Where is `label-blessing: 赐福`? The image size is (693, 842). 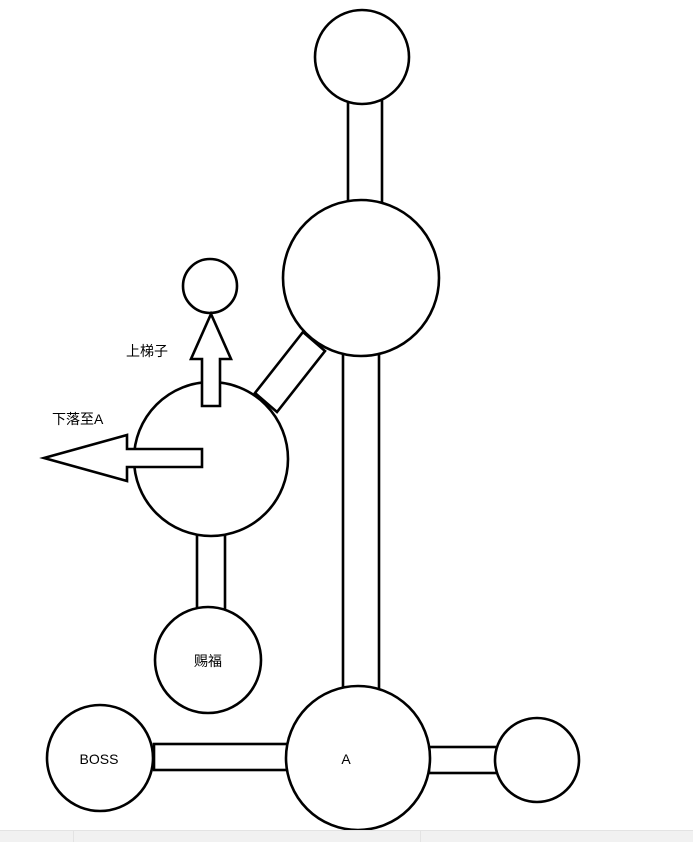 label-blessing: 赐福 is located at coordinates (208, 661).